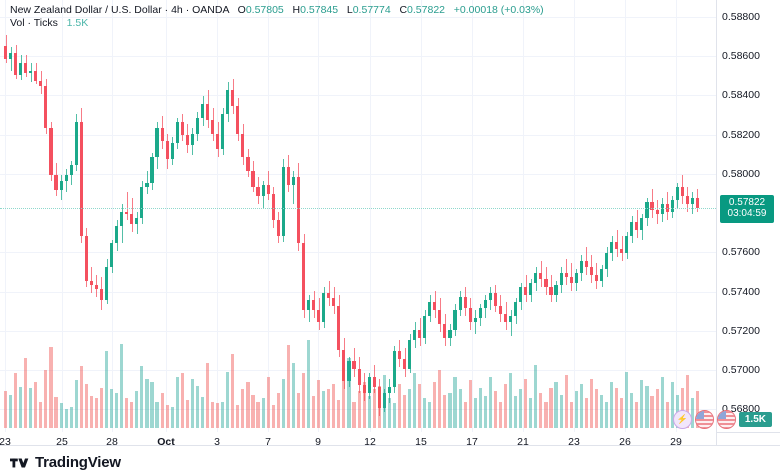 Image resolution: width=780 pixels, height=471 pixels. I want to click on open-value: 0.57805, so click(264, 10).